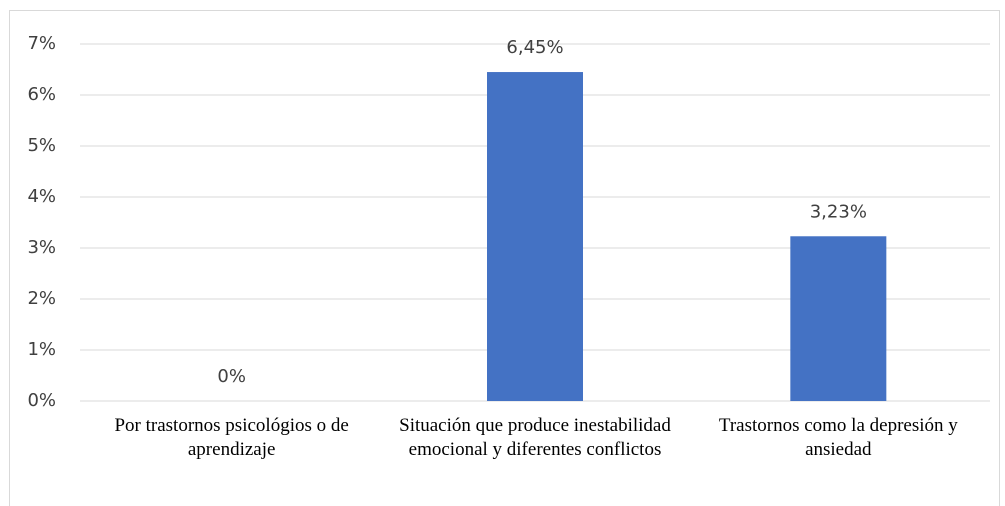 This screenshot has width=1005, height=506. What do you see at coordinates (534, 47) in the screenshot?
I see `data-label: 6,45%` at bounding box center [534, 47].